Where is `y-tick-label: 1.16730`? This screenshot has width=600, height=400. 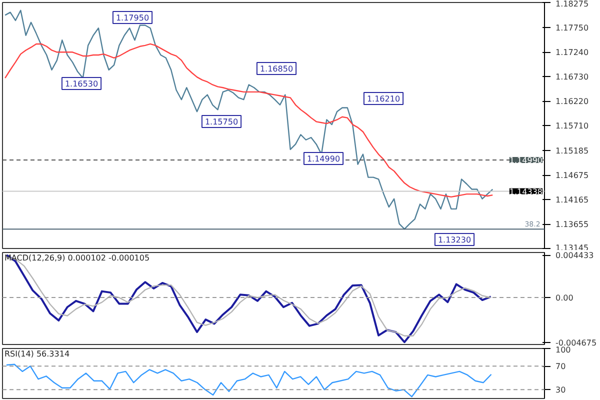 y-tick-label: 1.16730 is located at coordinates (572, 77).